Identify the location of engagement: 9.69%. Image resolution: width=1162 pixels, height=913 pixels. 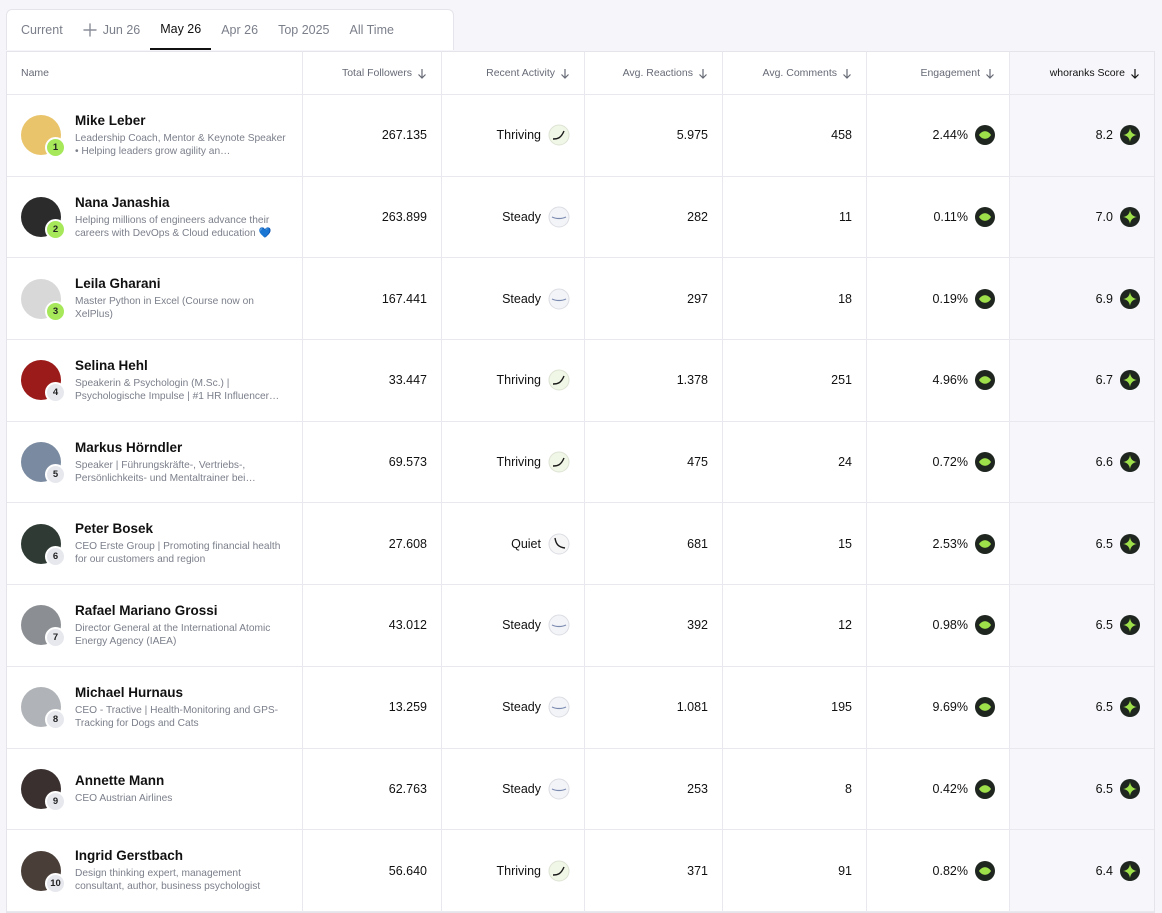
(950, 707).